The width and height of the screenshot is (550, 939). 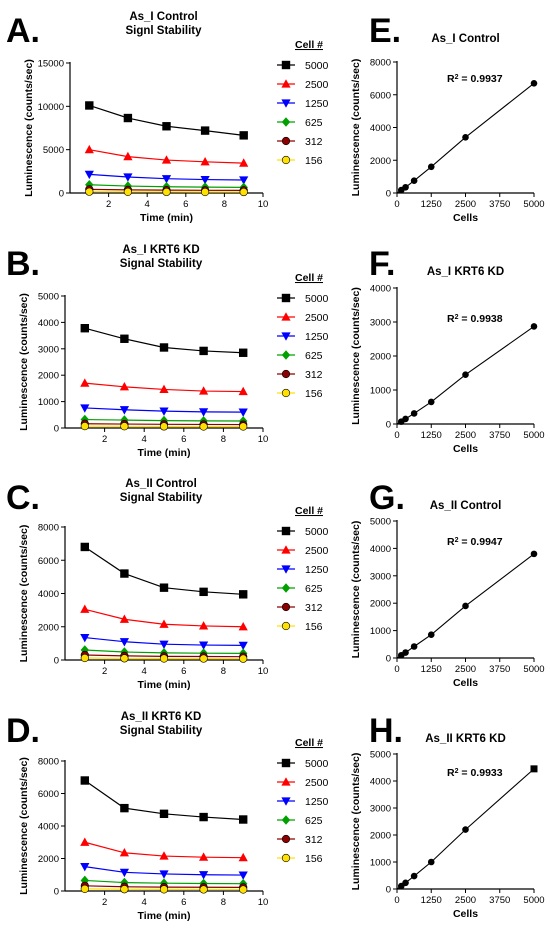 What do you see at coordinates (466, 506) in the screenshot?
I see `chart-title: As_II Control` at bounding box center [466, 506].